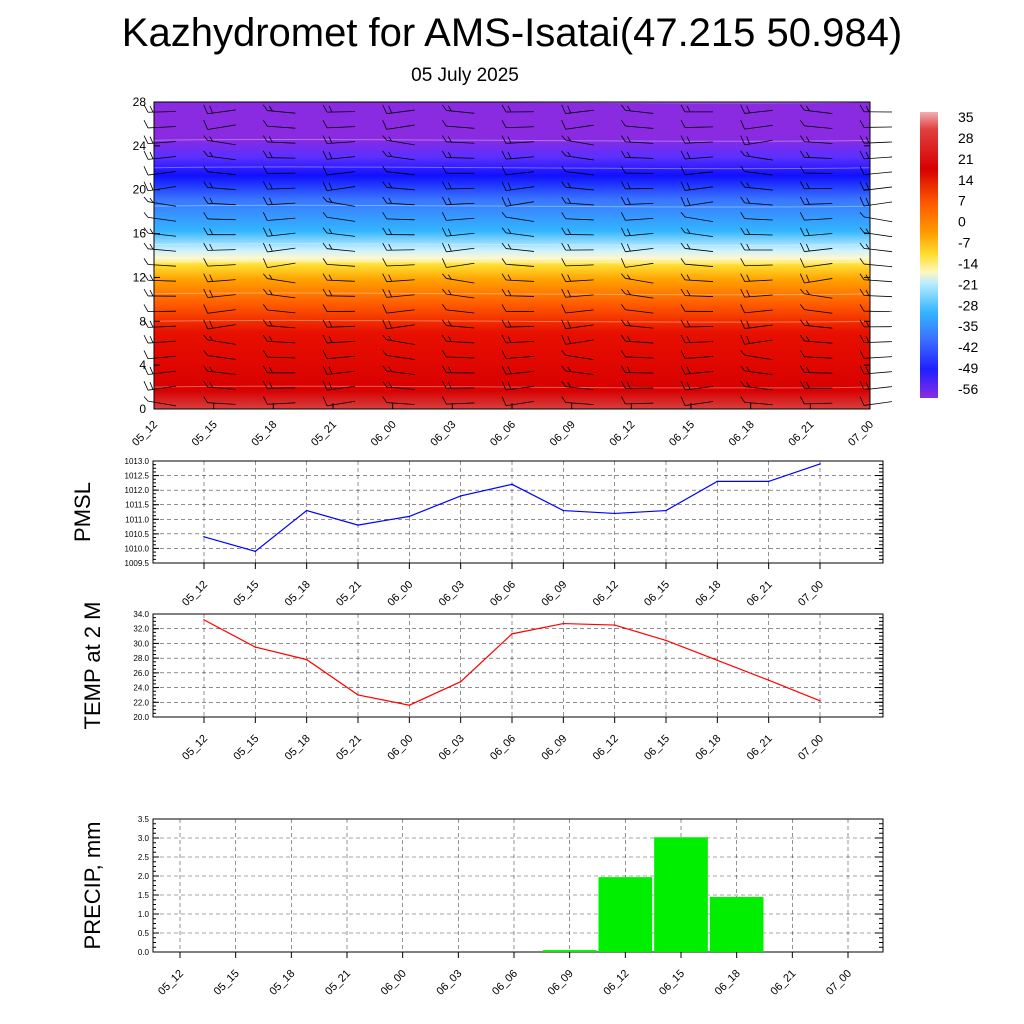  I want to click on x-tick-label: 06_15, so click(672, 983).